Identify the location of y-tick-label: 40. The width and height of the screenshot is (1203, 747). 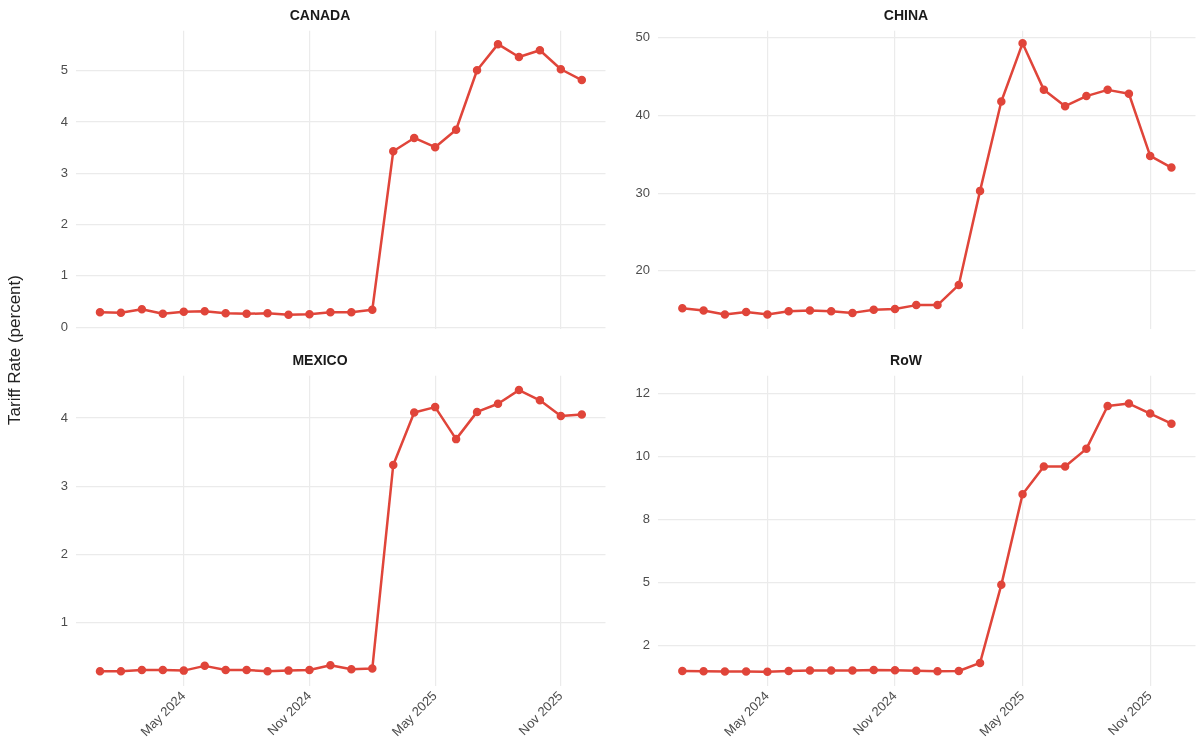
(642, 115).